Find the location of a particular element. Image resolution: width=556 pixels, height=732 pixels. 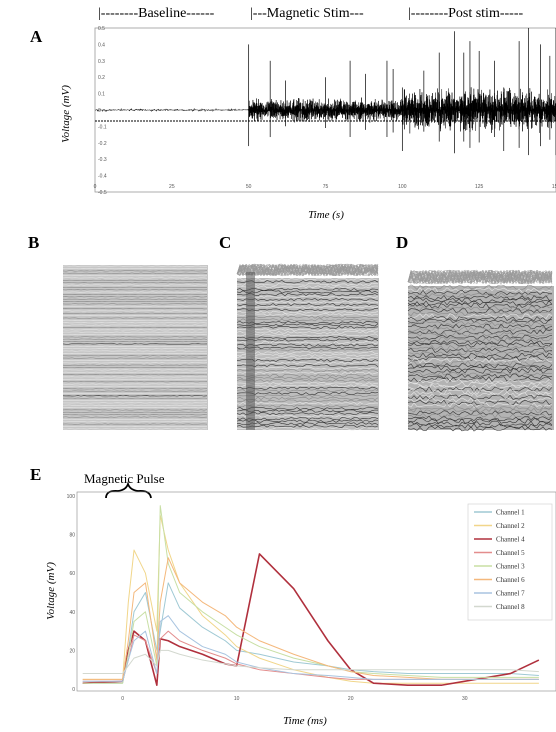

legend-label: Channel 1 is located at coordinates (510, 513).